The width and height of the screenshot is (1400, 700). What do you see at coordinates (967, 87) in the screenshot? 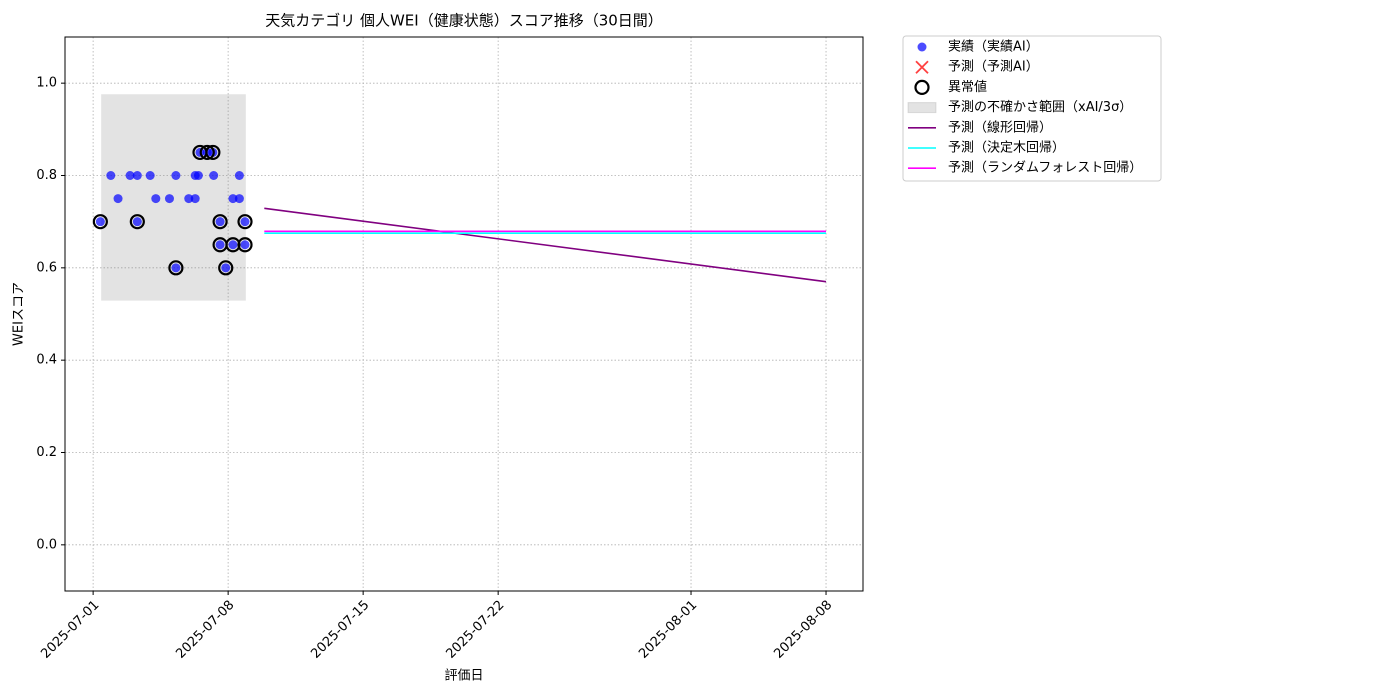
I see `legend-label: 異常値` at bounding box center [967, 87].